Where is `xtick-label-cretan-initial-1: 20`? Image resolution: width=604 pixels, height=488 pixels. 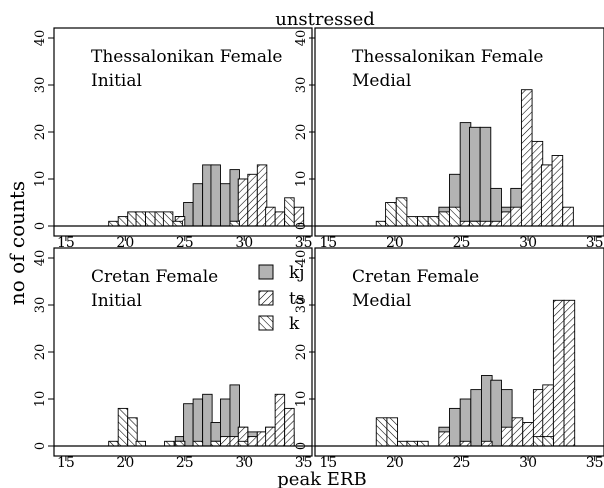
xtick-label-cretan-initial-1: 20 is located at coordinates (125, 463).